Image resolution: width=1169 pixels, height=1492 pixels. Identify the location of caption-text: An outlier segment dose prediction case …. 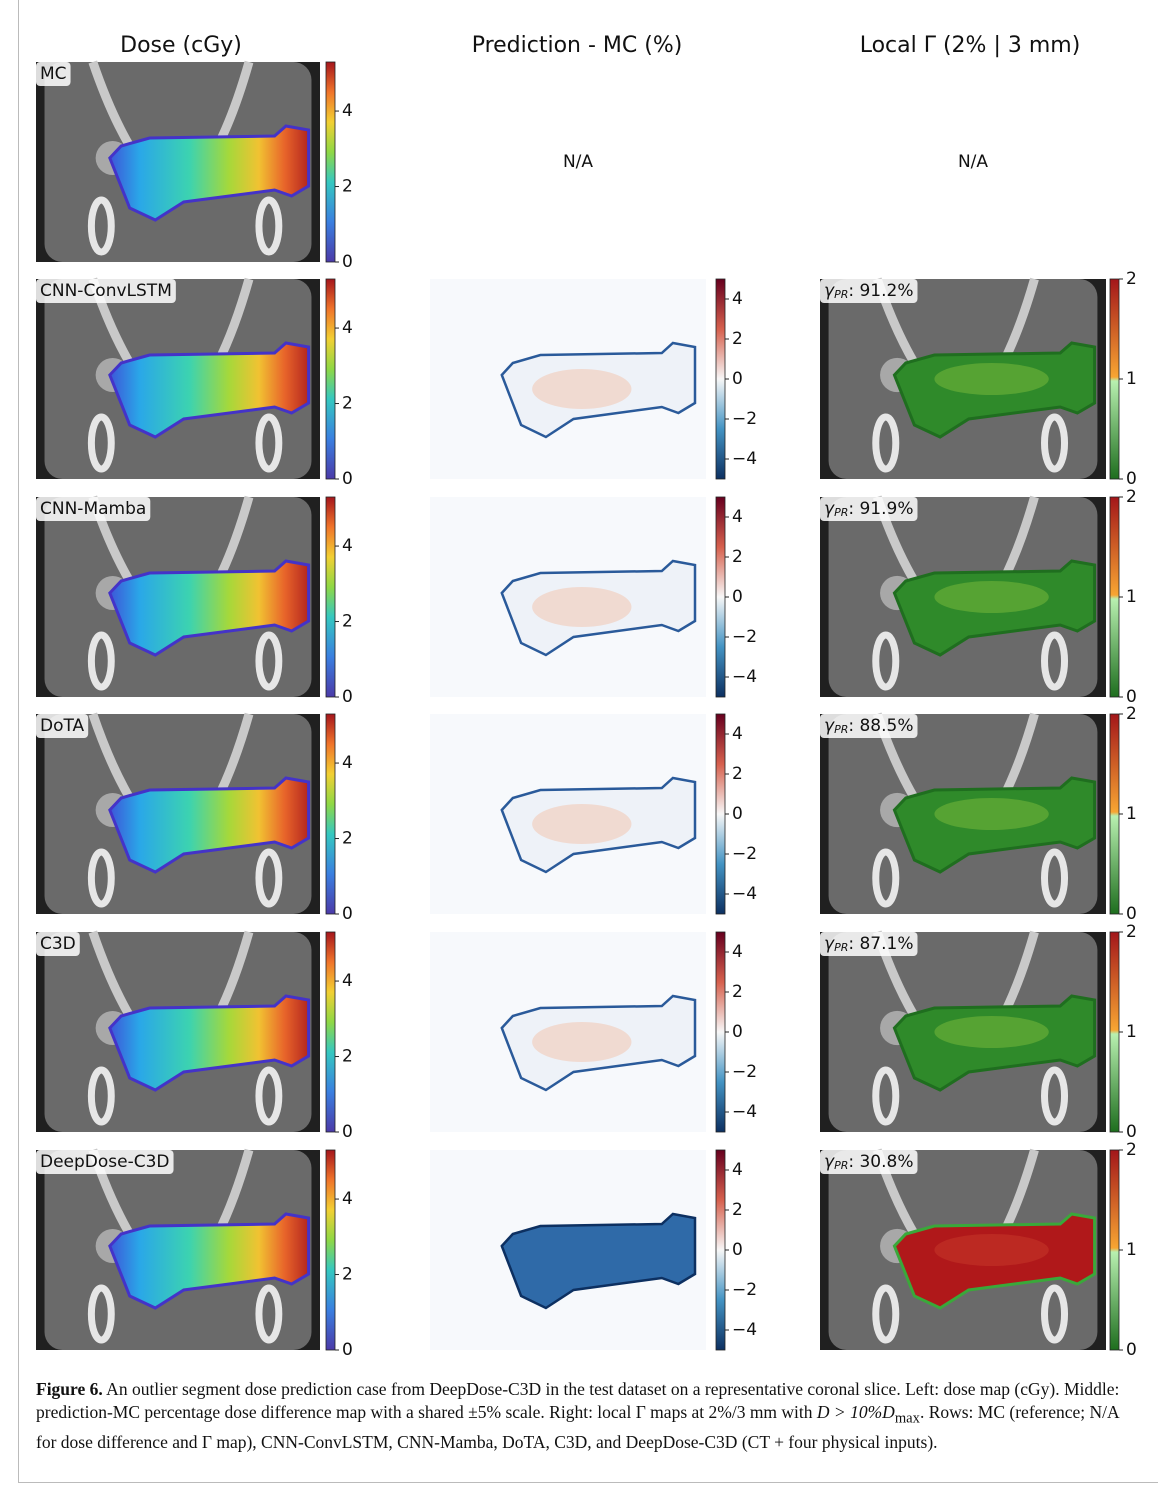
(578, 1400).